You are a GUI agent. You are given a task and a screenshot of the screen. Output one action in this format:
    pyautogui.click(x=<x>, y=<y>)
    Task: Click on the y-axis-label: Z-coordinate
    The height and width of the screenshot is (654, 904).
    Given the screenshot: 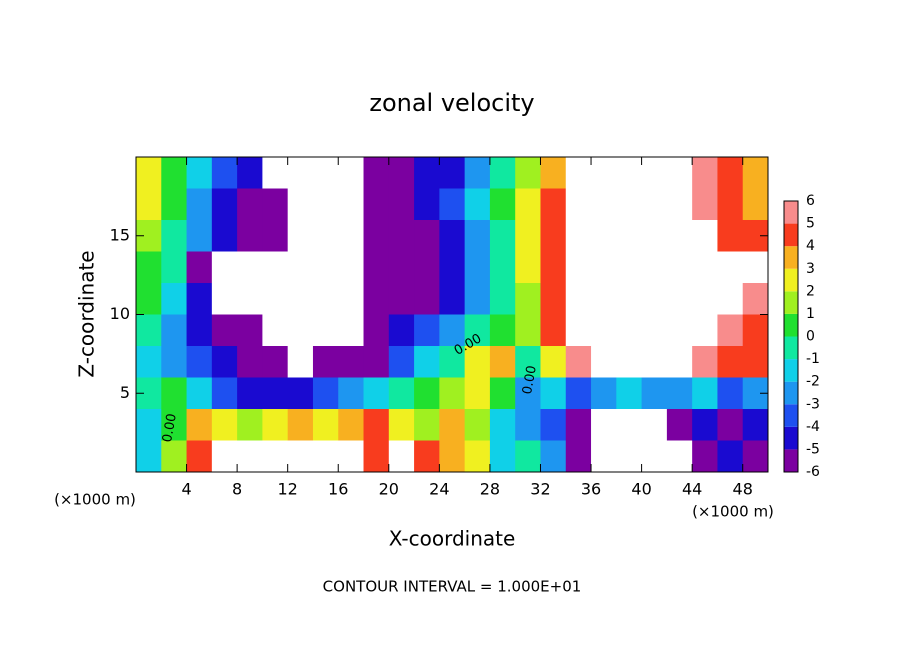 What is the action you would take?
    pyautogui.click(x=87, y=313)
    